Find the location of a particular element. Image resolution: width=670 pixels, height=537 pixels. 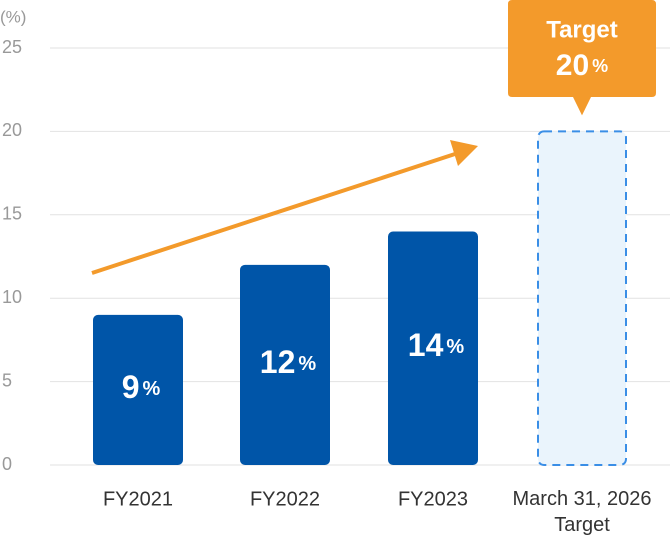

y-tick-label: 0 is located at coordinates (7, 464).